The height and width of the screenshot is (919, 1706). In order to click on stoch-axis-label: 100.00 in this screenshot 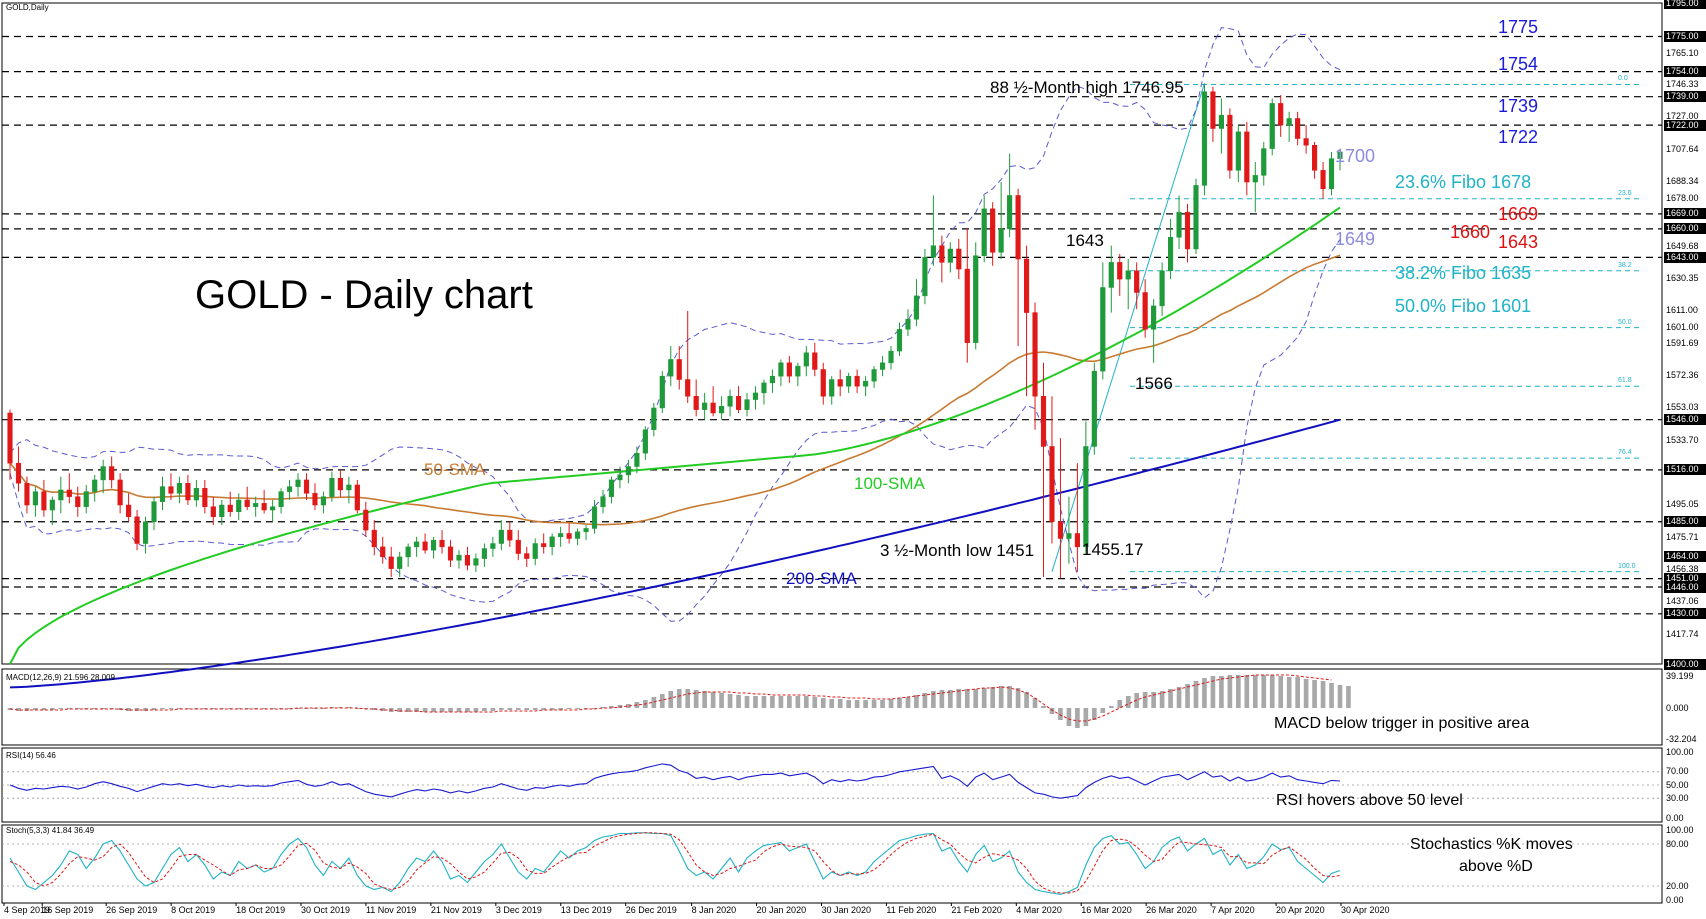, I will do `click(1680, 829)`.